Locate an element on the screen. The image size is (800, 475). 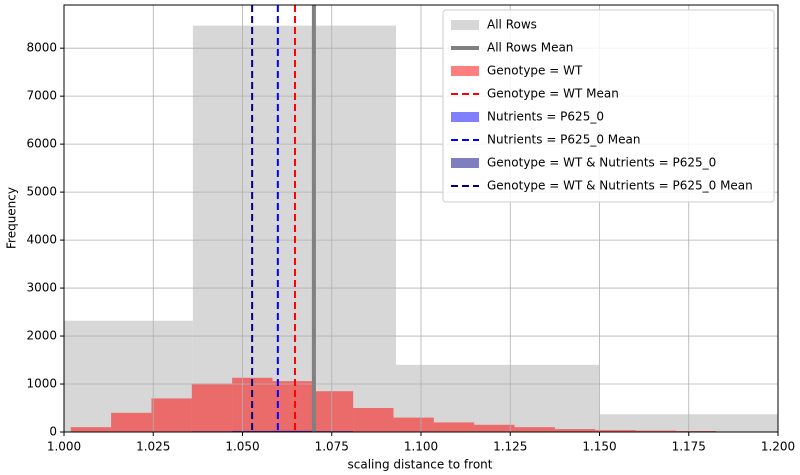
legend-label: Genotype = WT Mean is located at coordinates (553, 94).